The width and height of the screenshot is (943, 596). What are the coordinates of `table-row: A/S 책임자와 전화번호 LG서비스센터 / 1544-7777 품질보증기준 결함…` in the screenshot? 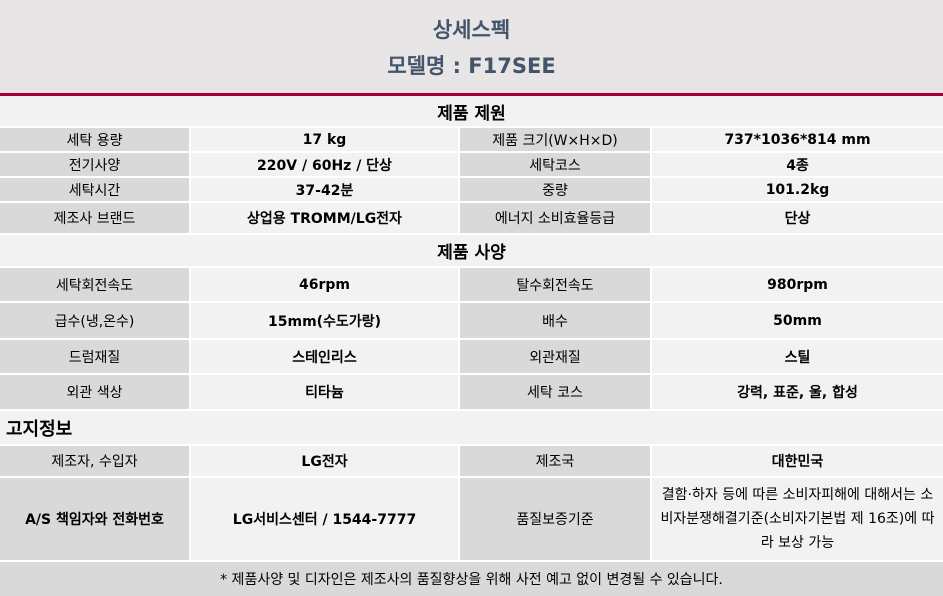 It's located at (471, 519).